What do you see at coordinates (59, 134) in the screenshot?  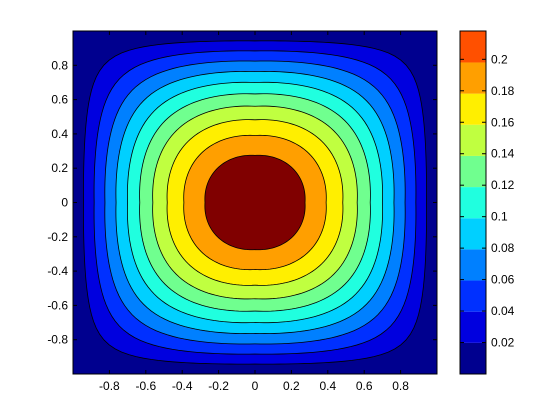 I see `y-tick-label: 0.4` at bounding box center [59, 134].